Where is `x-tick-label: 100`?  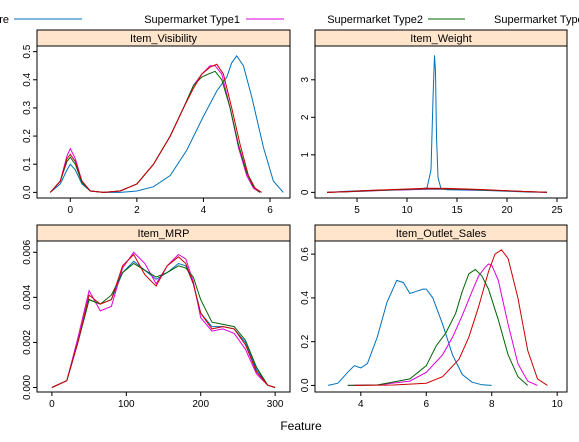
x-tick-label: 100 is located at coordinates (126, 404).